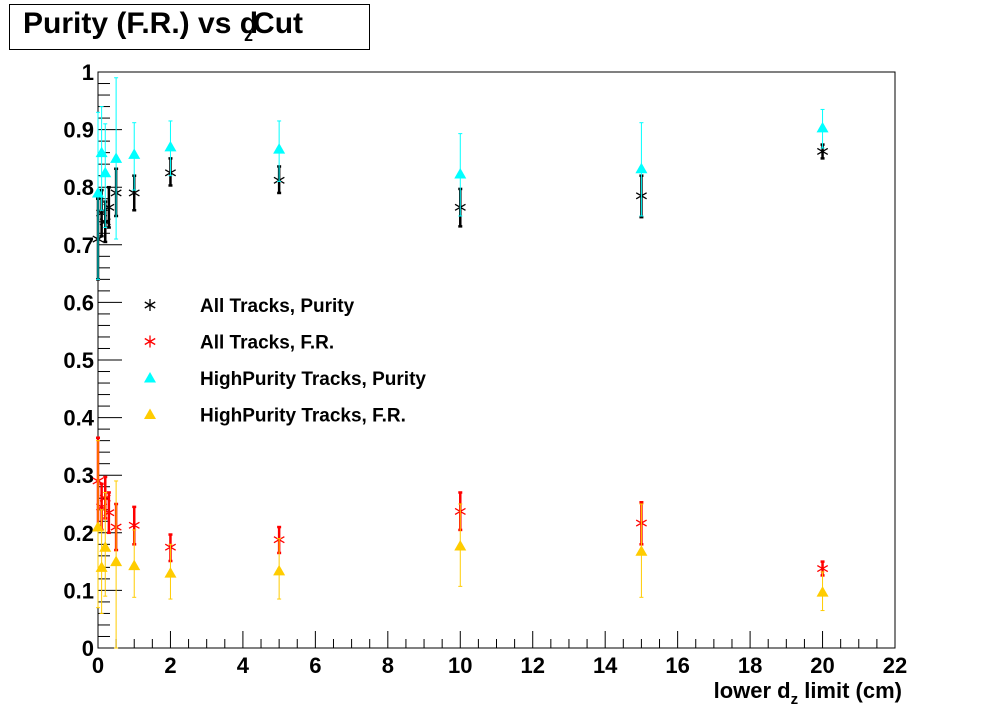 Image resolution: width=996 pixels, height=722 pixels. I want to click on y-tick-label: 0, so click(88, 648).